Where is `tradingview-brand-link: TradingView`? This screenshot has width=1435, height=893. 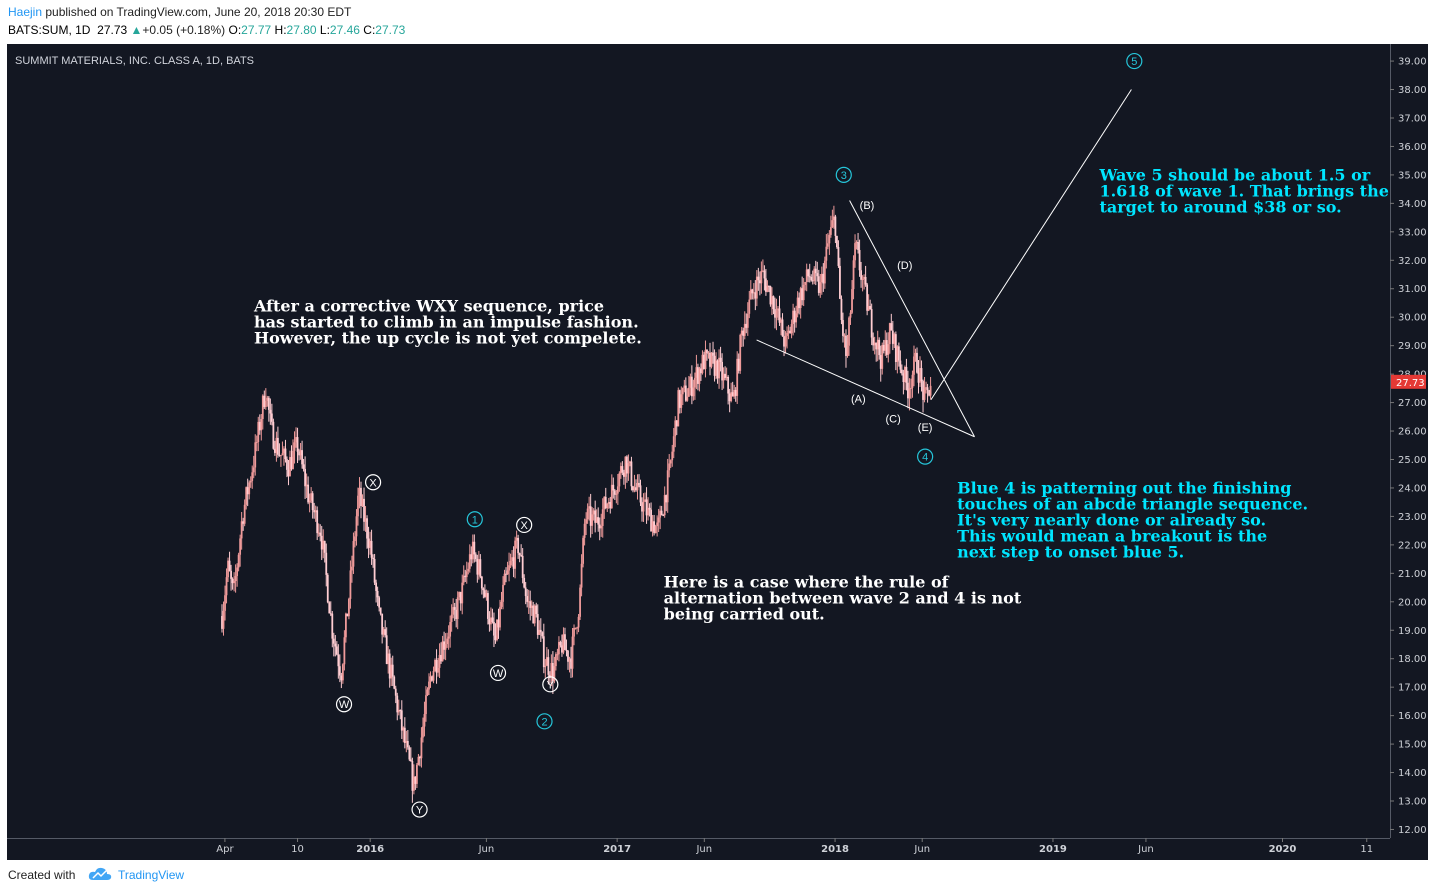
tradingview-brand-link: TradingView is located at coordinates (151, 875).